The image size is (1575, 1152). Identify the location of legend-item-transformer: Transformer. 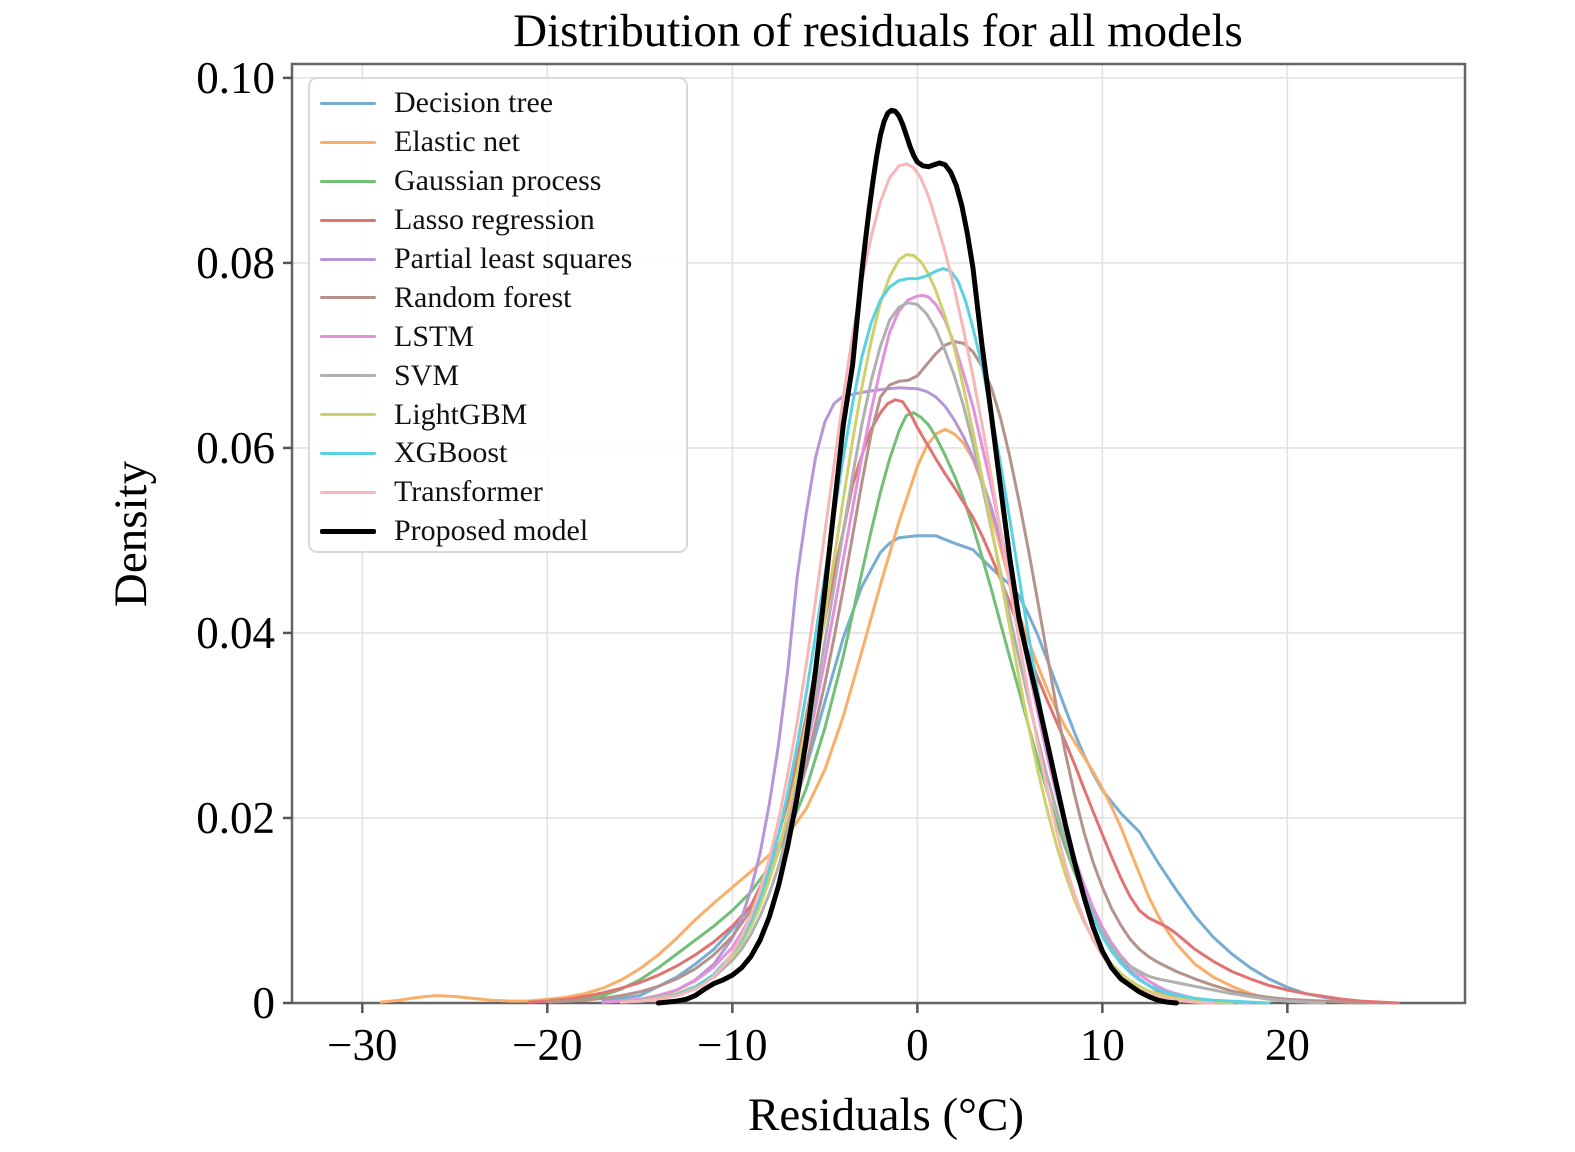
(498, 492).